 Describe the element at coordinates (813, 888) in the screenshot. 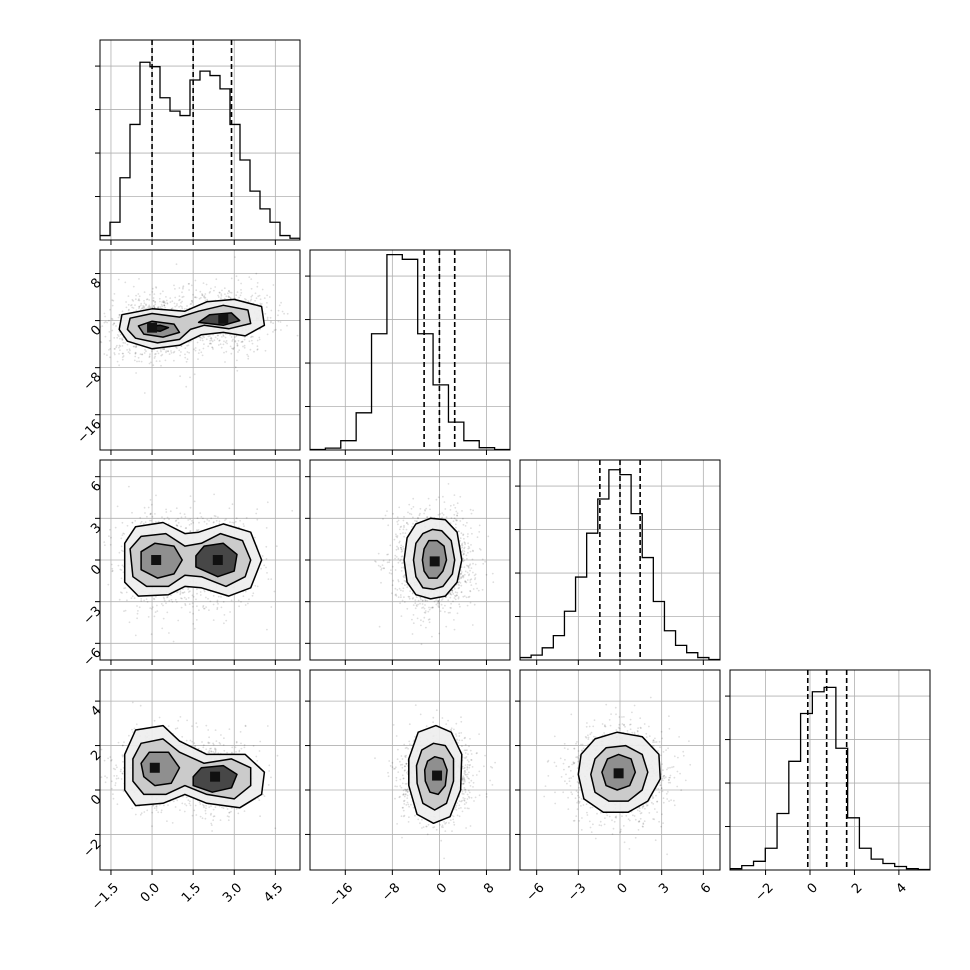

I see `xtick-label-1: 0` at that location.